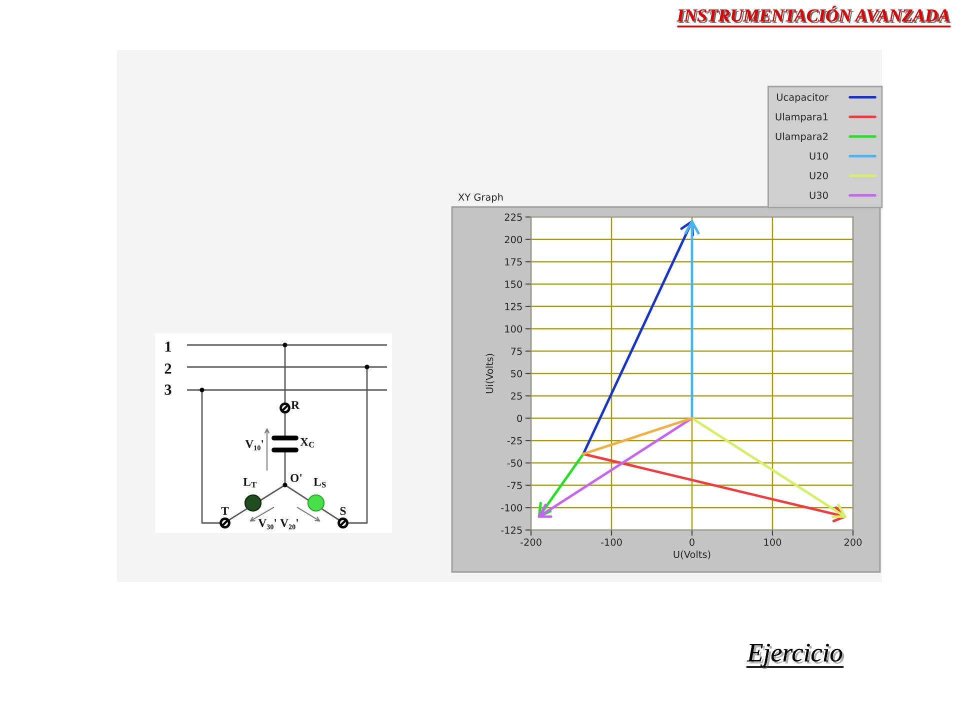 This screenshot has width=960, height=720. I want to click on legend-label: U30, so click(819, 195).